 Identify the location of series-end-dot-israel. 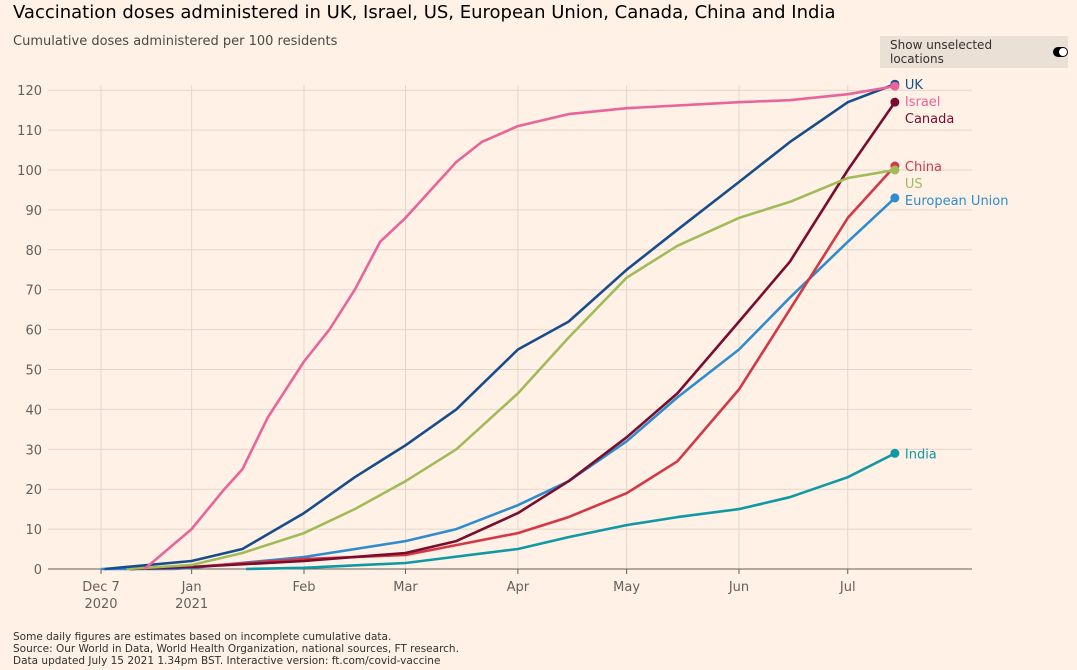
(895, 86).